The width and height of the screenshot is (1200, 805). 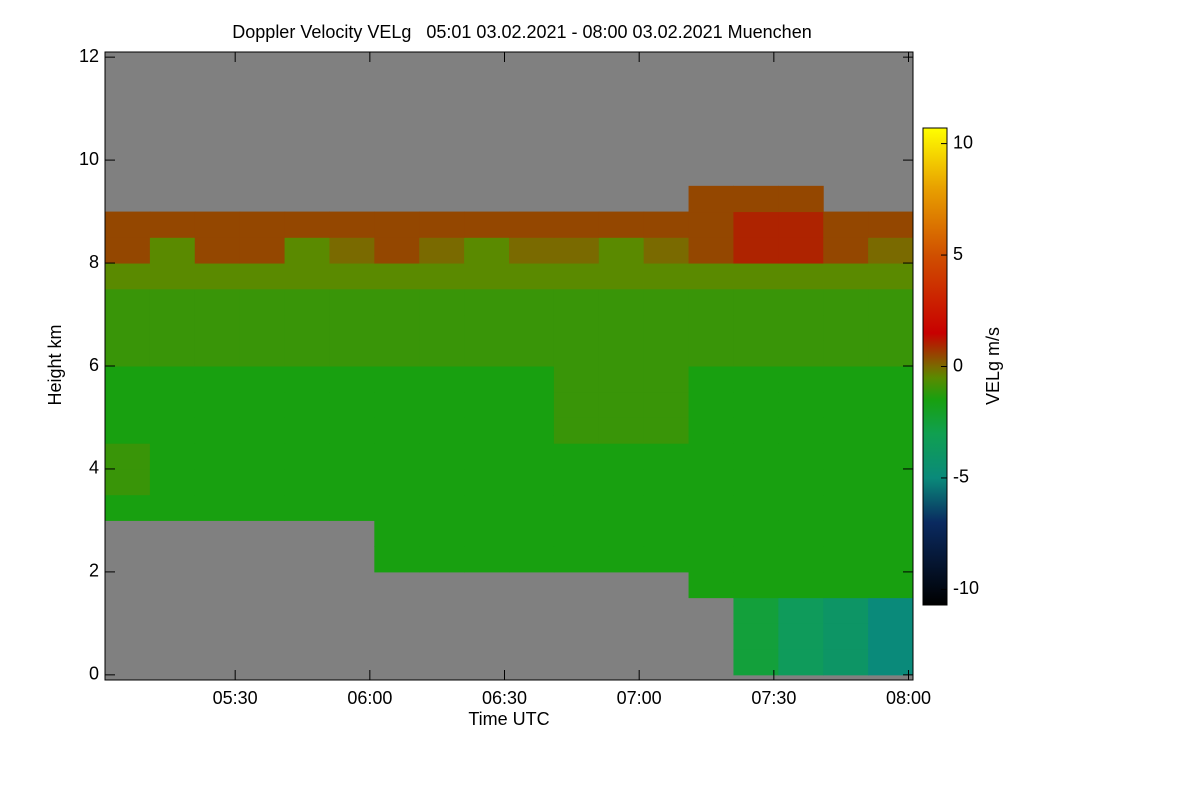 I want to click on y-tick-label: 10, so click(x=89, y=159).